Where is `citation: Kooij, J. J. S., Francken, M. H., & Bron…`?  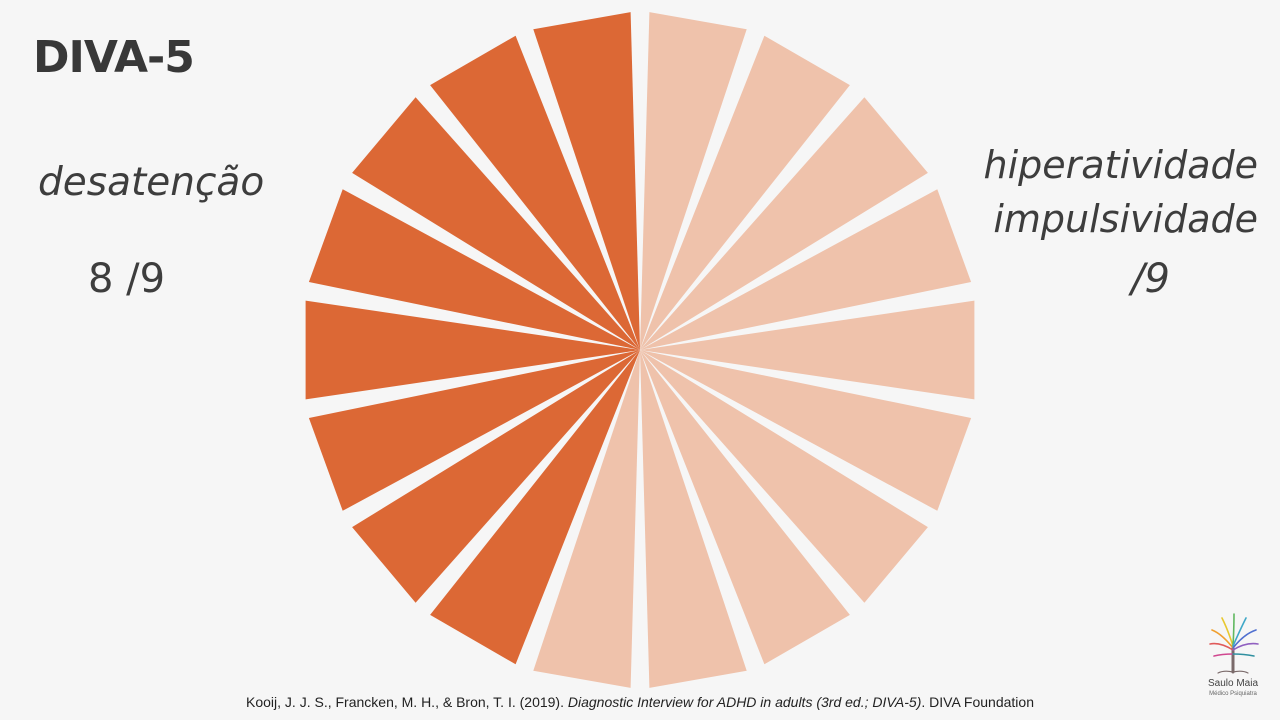 citation: Kooij, J. J. S., Francken, M. H., & Bron… is located at coordinates (640, 702).